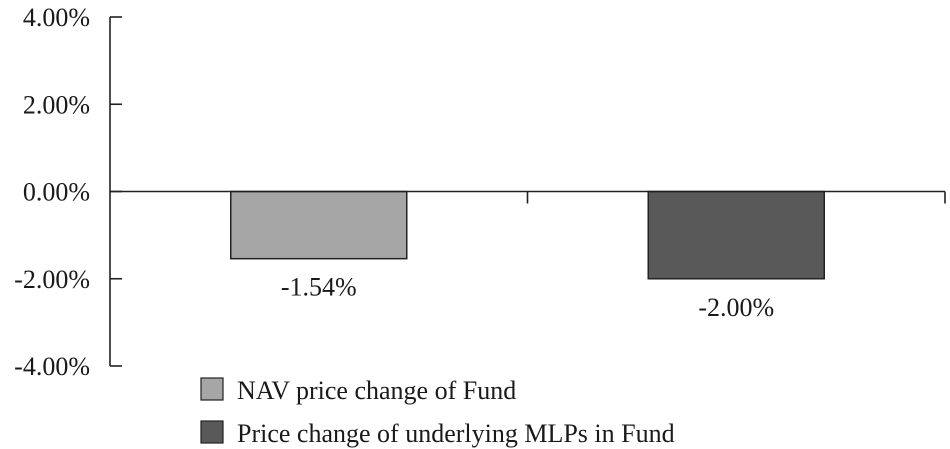  What do you see at coordinates (56, 192) in the screenshot?
I see `y-tick-label: 0.00%` at bounding box center [56, 192].